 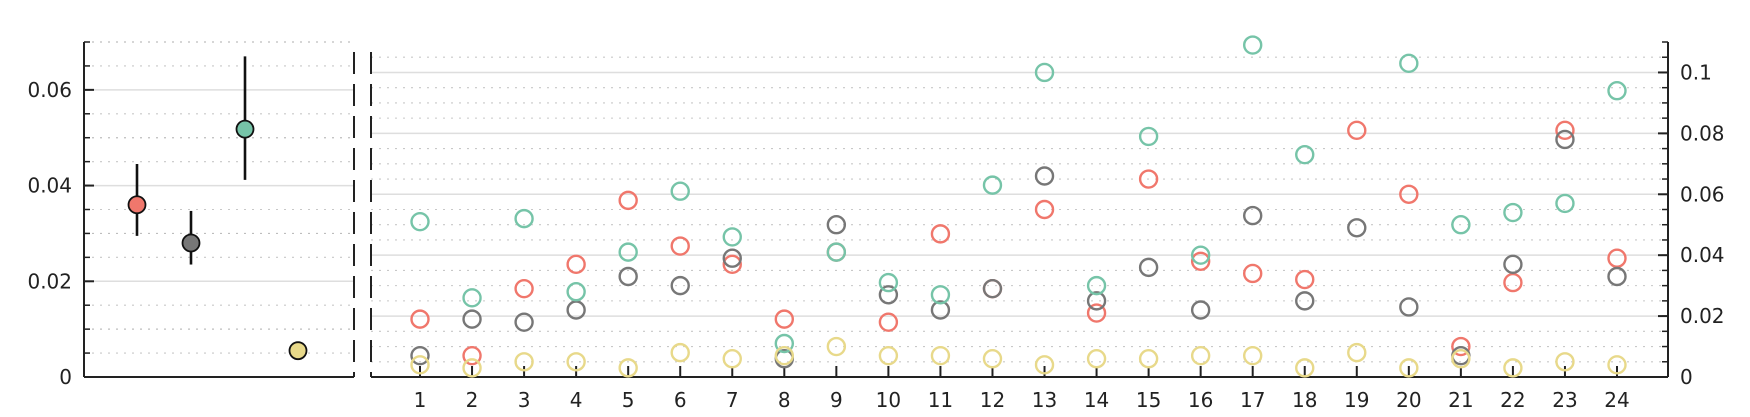 What do you see at coordinates (1702, 133) in the screenshot?
I see `right-y-tick-label: 0.08` at bounding box center [1702, 133].